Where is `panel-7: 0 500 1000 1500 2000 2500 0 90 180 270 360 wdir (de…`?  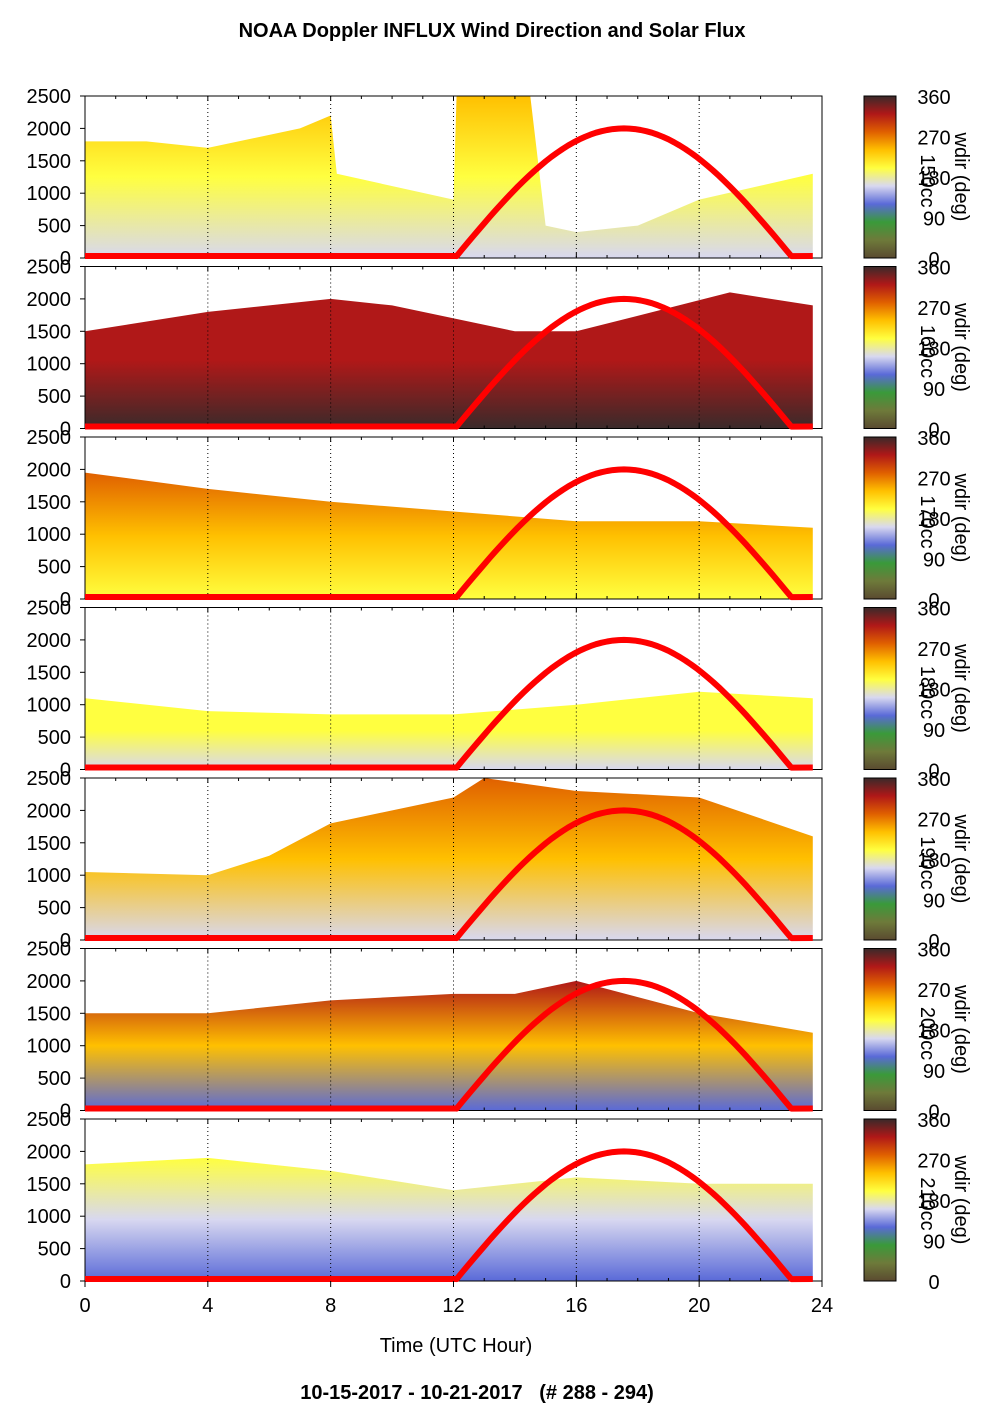
panel-7: 0 500 1000 1500 2000 2500 0 90 180 270 360 wdir (de… is located at coordinates (500, 1201).